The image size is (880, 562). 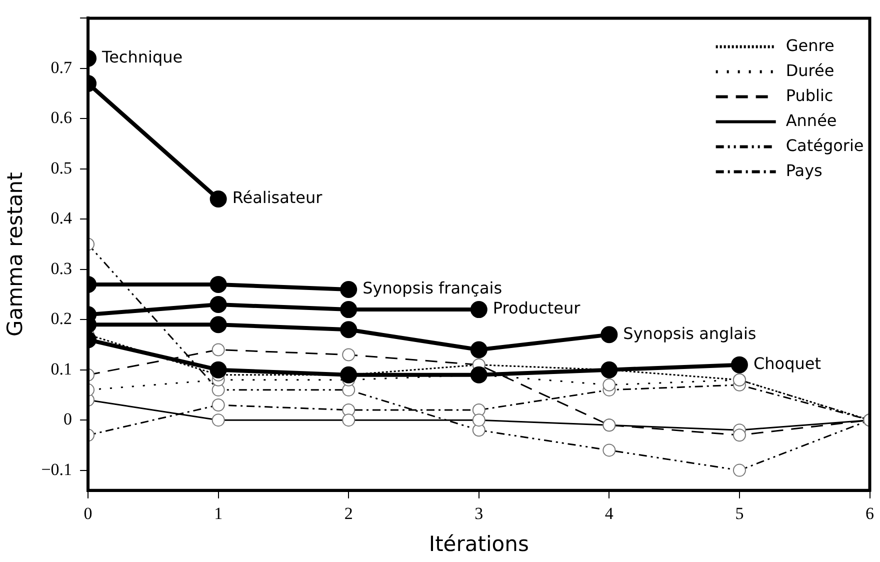 What do you see at coordinates (810, 45) in the screenshot?
I see `legend-label: Genre` at bounding box center [810, 45].